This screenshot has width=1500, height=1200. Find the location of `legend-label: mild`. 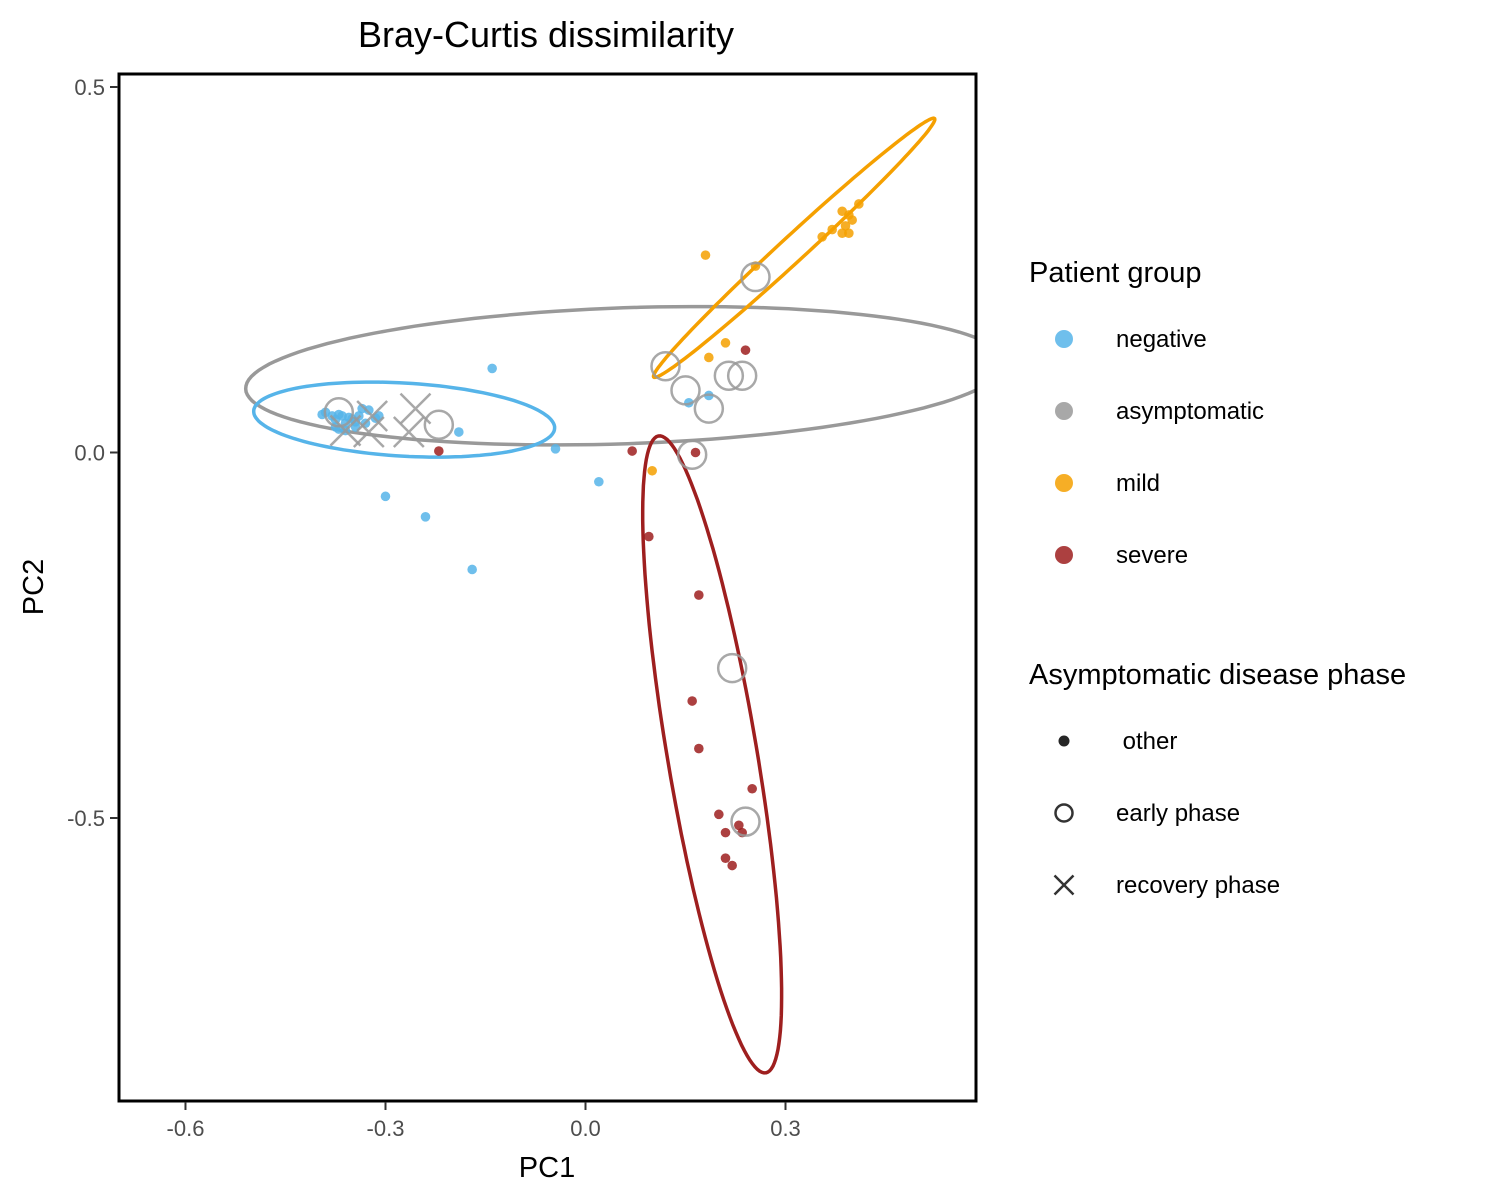

legend-label: mild is located at coordinates (1138, 483).